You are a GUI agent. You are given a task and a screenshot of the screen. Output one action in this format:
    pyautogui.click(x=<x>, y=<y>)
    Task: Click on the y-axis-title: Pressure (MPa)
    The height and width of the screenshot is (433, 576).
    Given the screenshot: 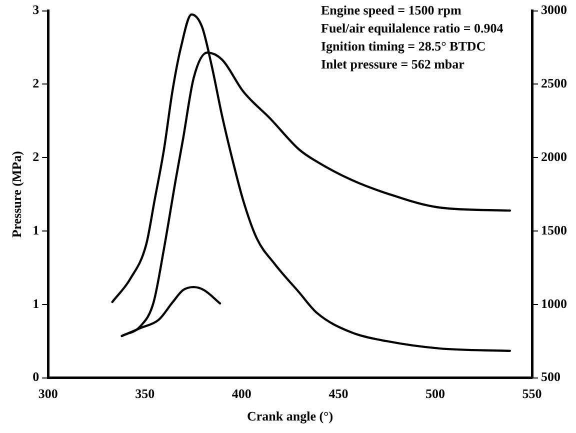 What is the action you would take?
    pyautogui.click(x=16, y=194)
    